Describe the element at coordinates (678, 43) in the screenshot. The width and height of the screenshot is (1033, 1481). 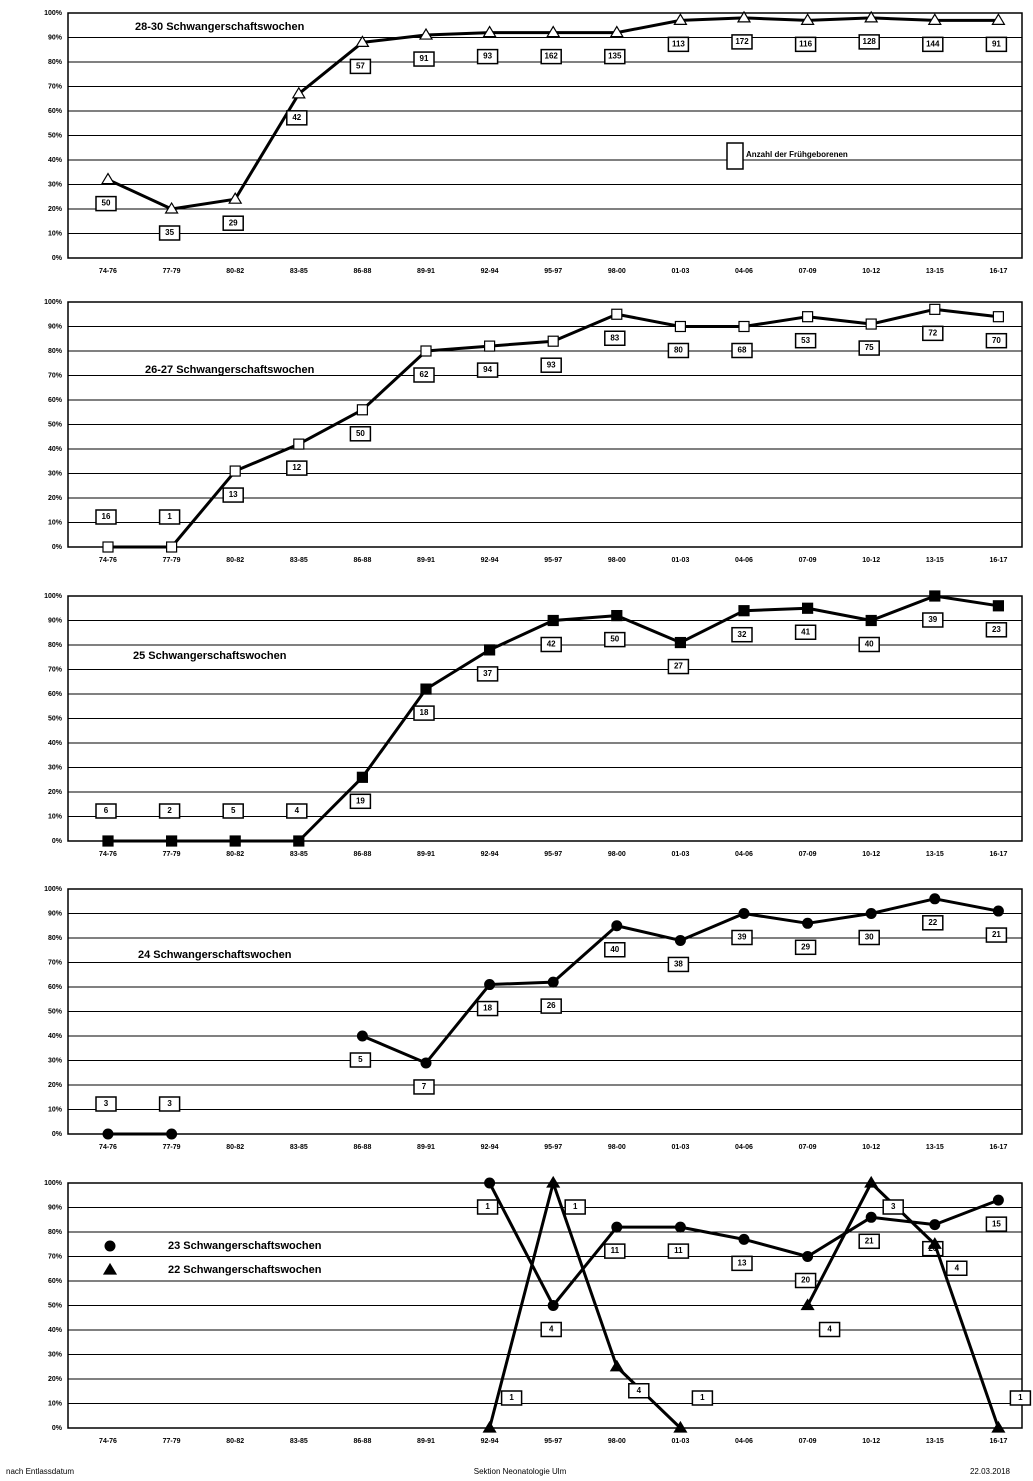
I see `count-label: 113` at that location.